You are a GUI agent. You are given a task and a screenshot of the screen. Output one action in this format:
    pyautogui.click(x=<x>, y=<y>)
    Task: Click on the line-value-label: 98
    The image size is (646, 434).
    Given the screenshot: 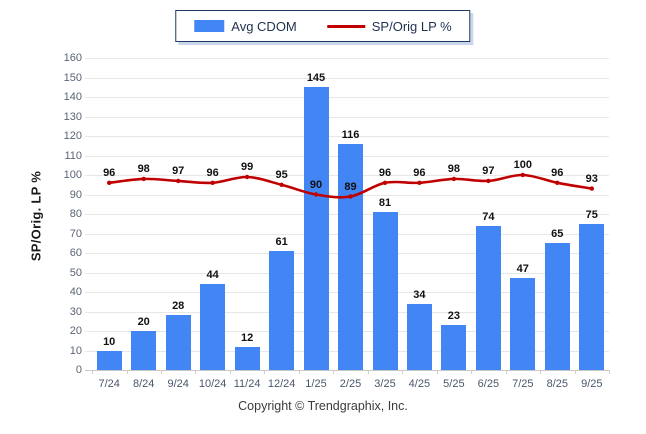 What is the action you would take?
    pyautogui.click(x=143, y=168)
    